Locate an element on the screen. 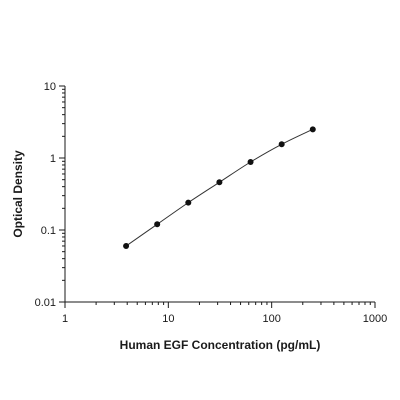 The height and width of the screenshot is (400, 400). y-tick-label: 1 is located at coordinates (53, 159).